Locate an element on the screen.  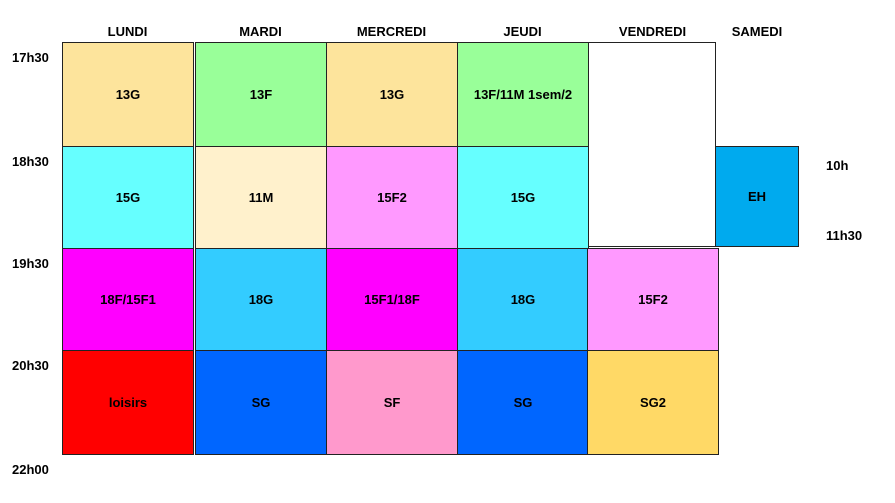
day-header: MERCREDI is located at coordinates (391, 31).